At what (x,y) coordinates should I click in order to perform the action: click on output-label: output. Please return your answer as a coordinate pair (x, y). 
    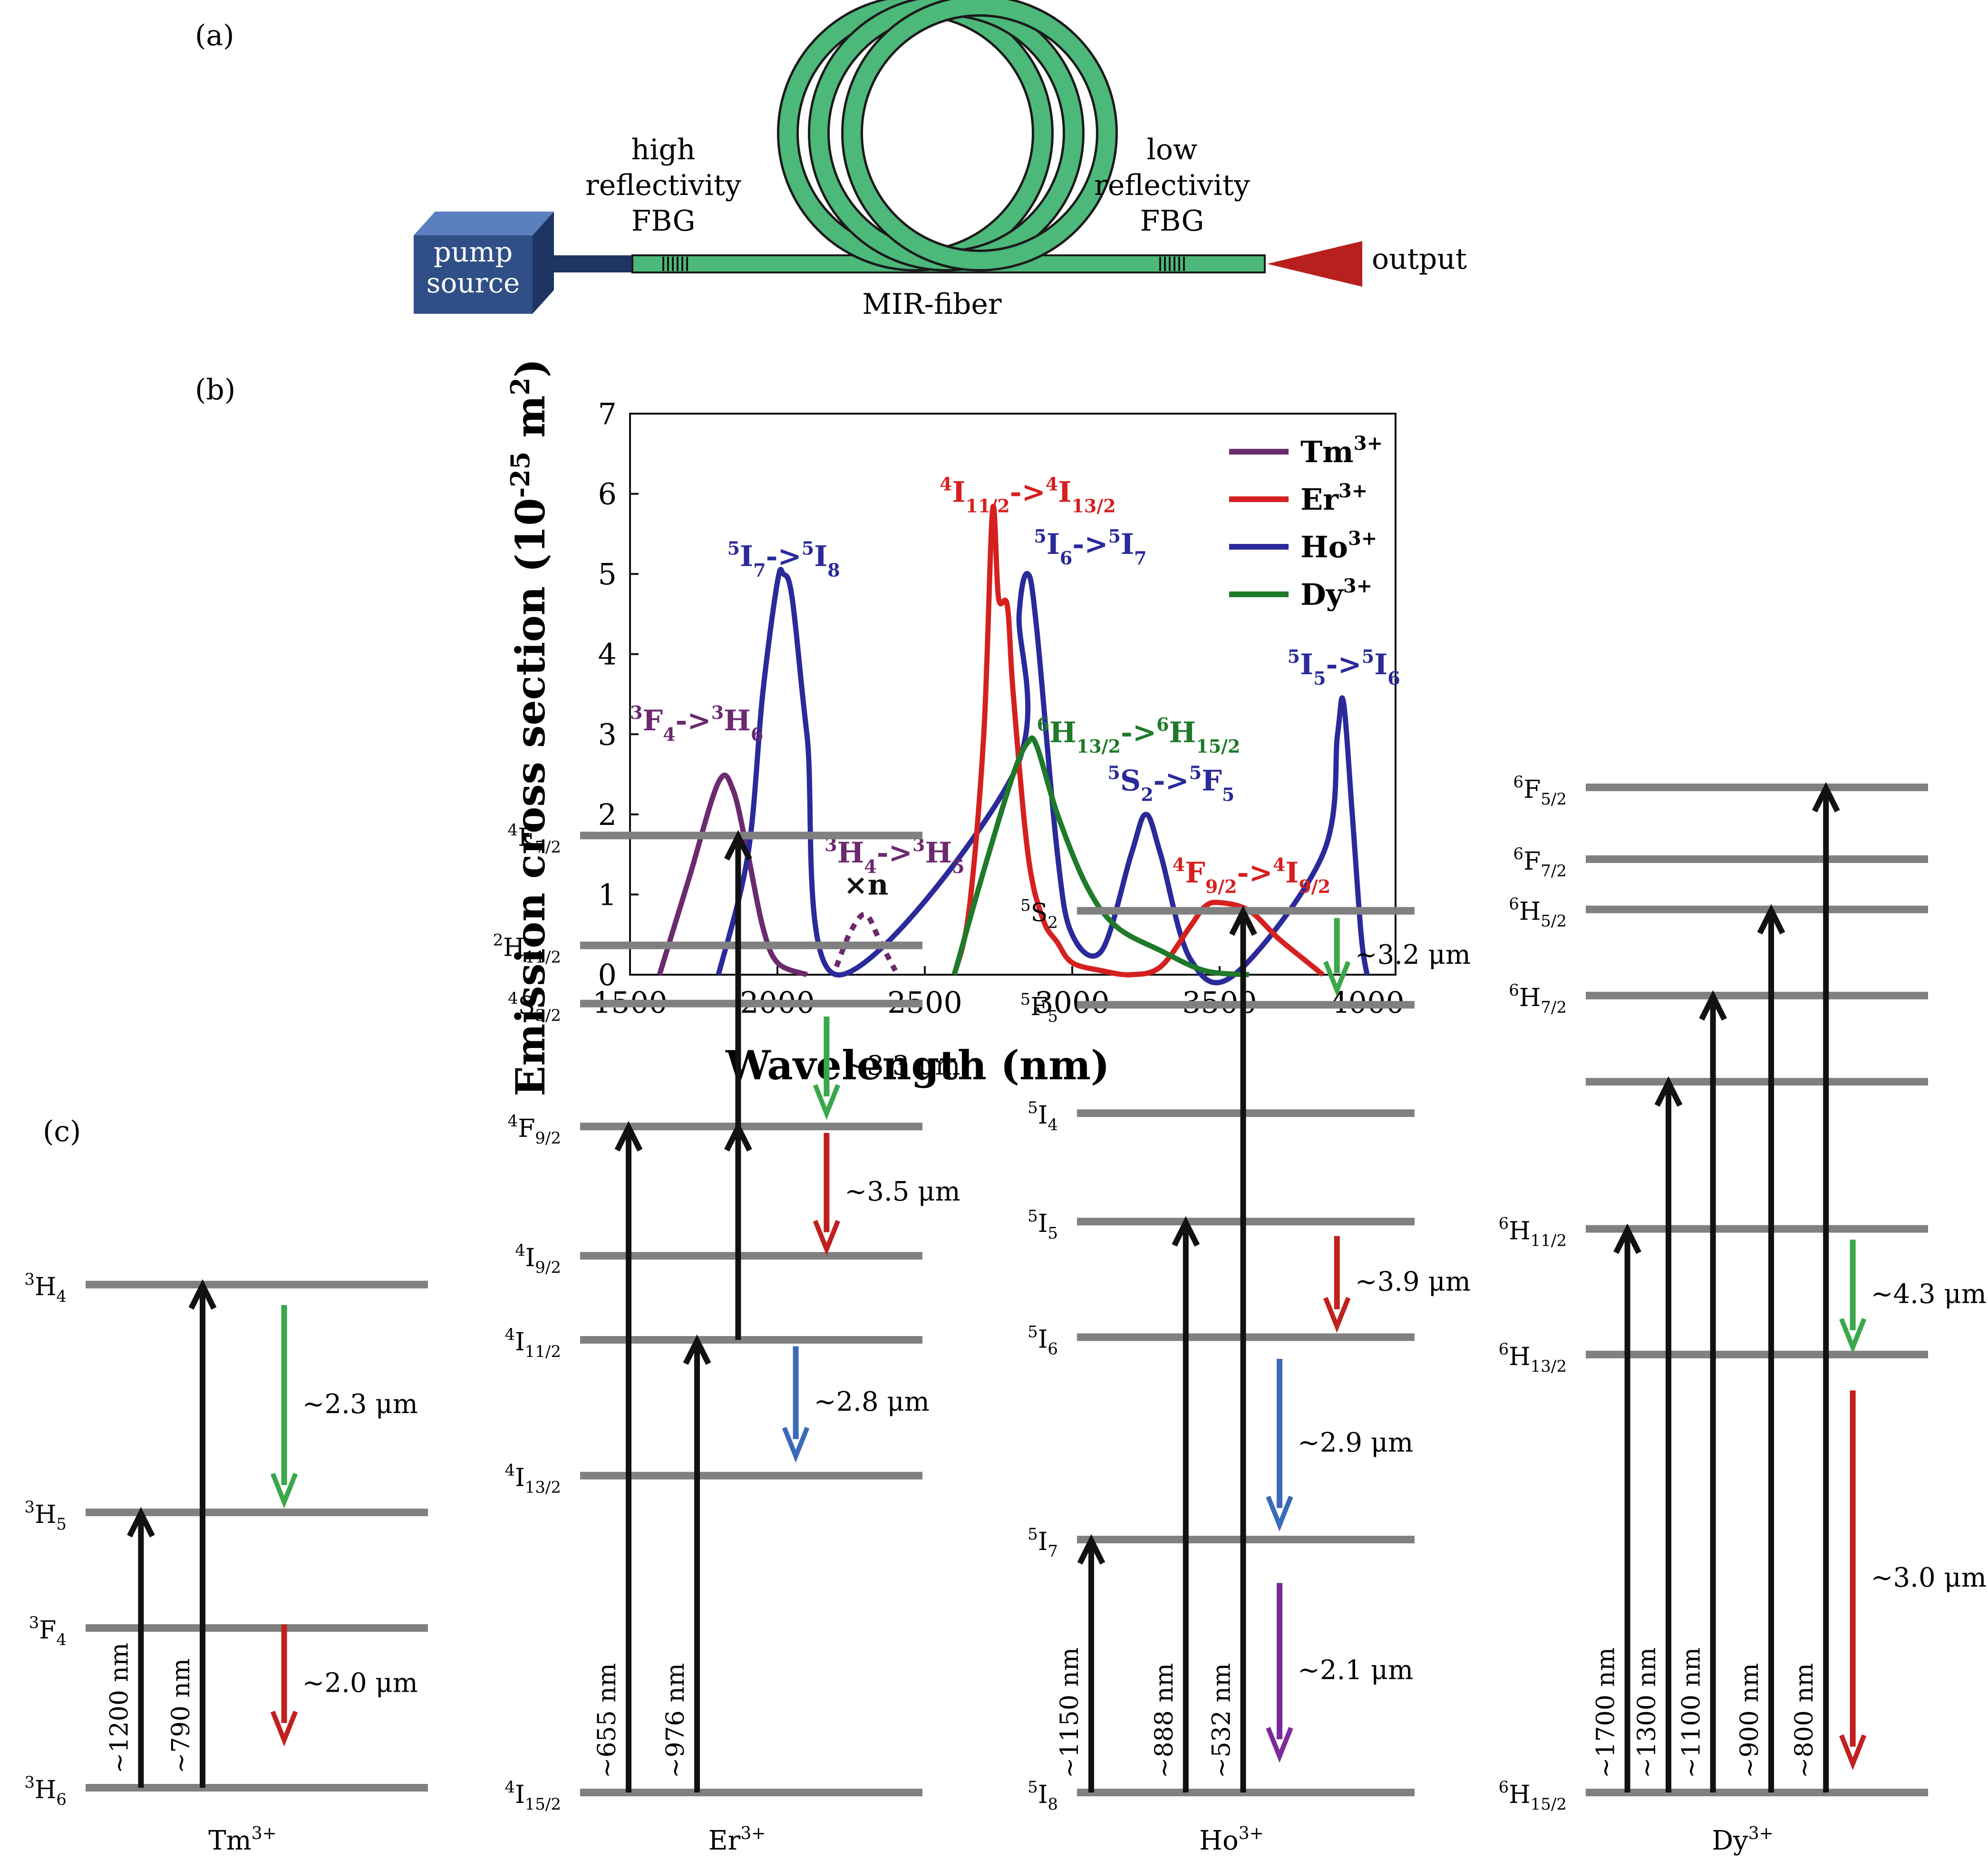
    Looking at the image, I should click on (1419, 259).